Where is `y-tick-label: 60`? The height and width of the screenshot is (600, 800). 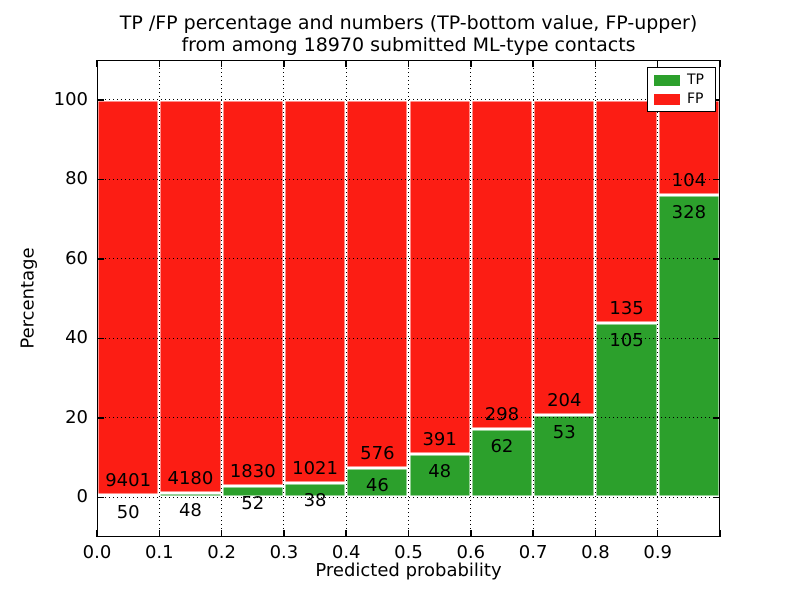
y-tick-label: 60 is located at coordinates (76, 258).